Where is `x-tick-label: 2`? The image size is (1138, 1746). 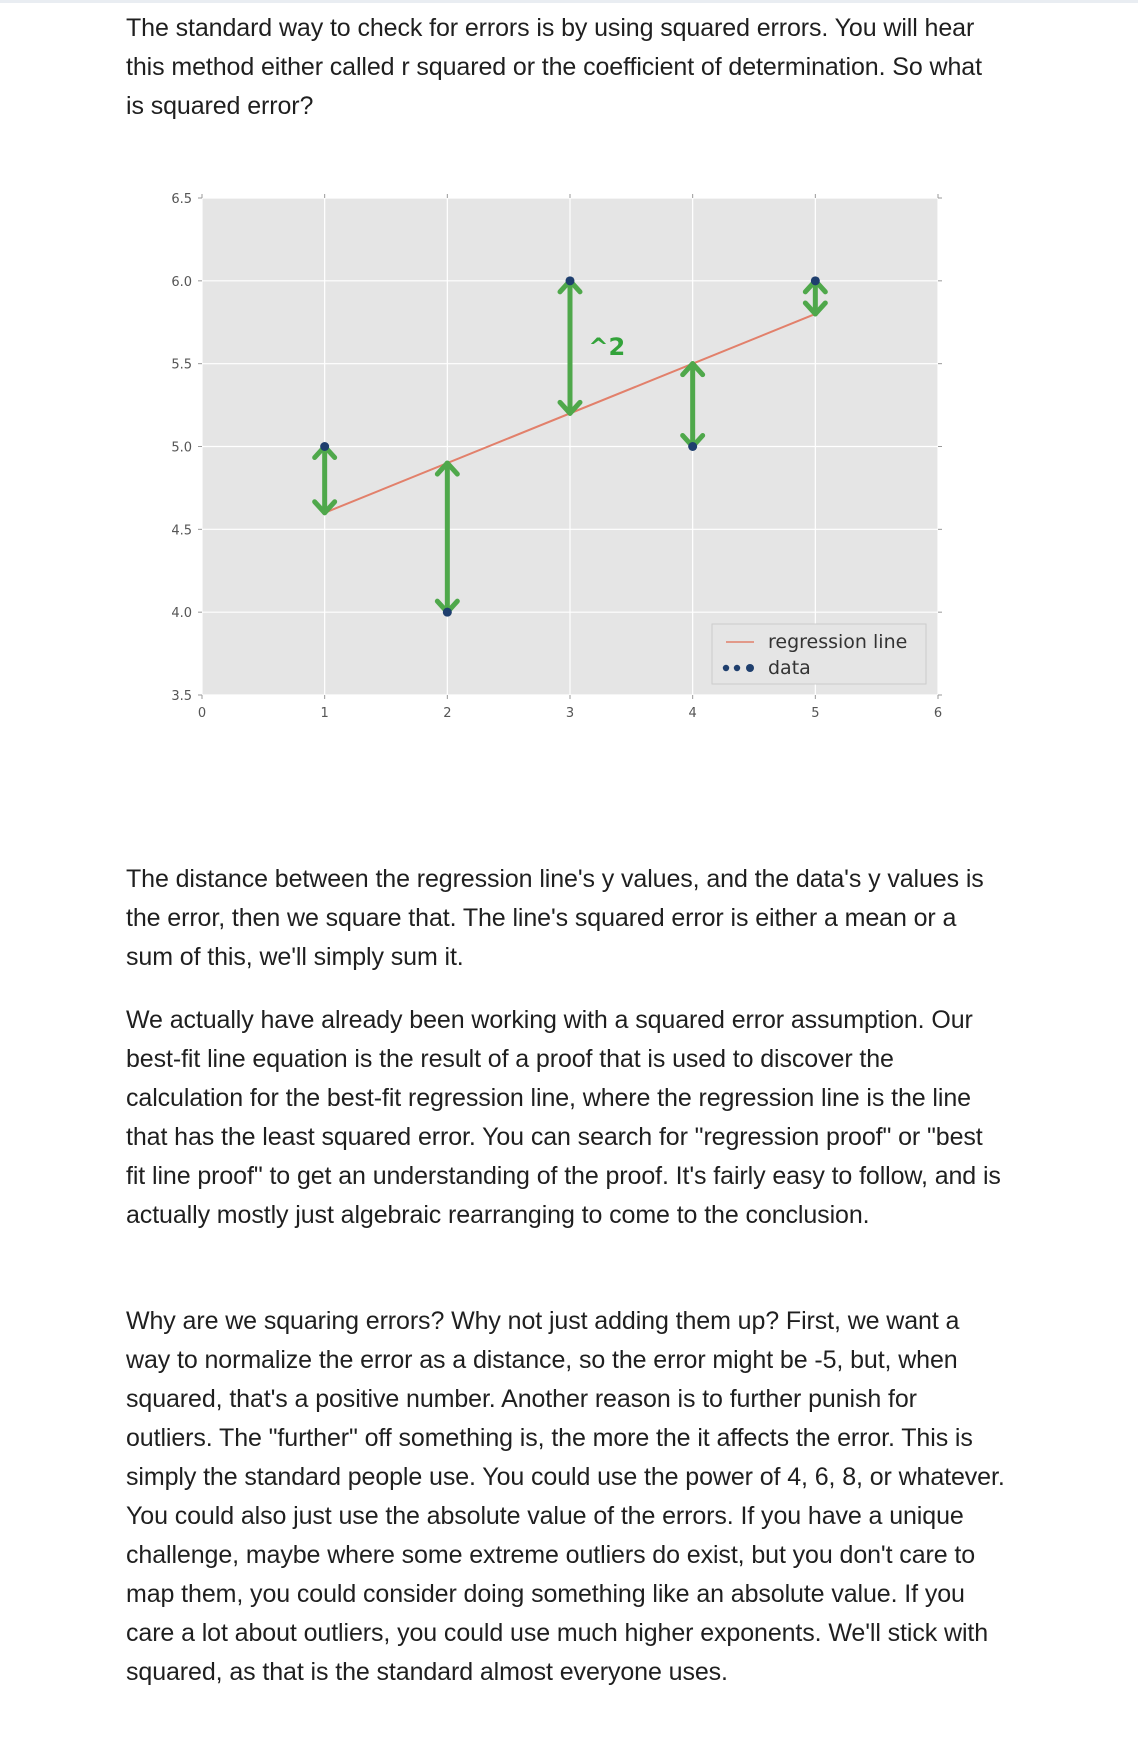
x-tick-label: 2 is located at coordinates (447, 713).